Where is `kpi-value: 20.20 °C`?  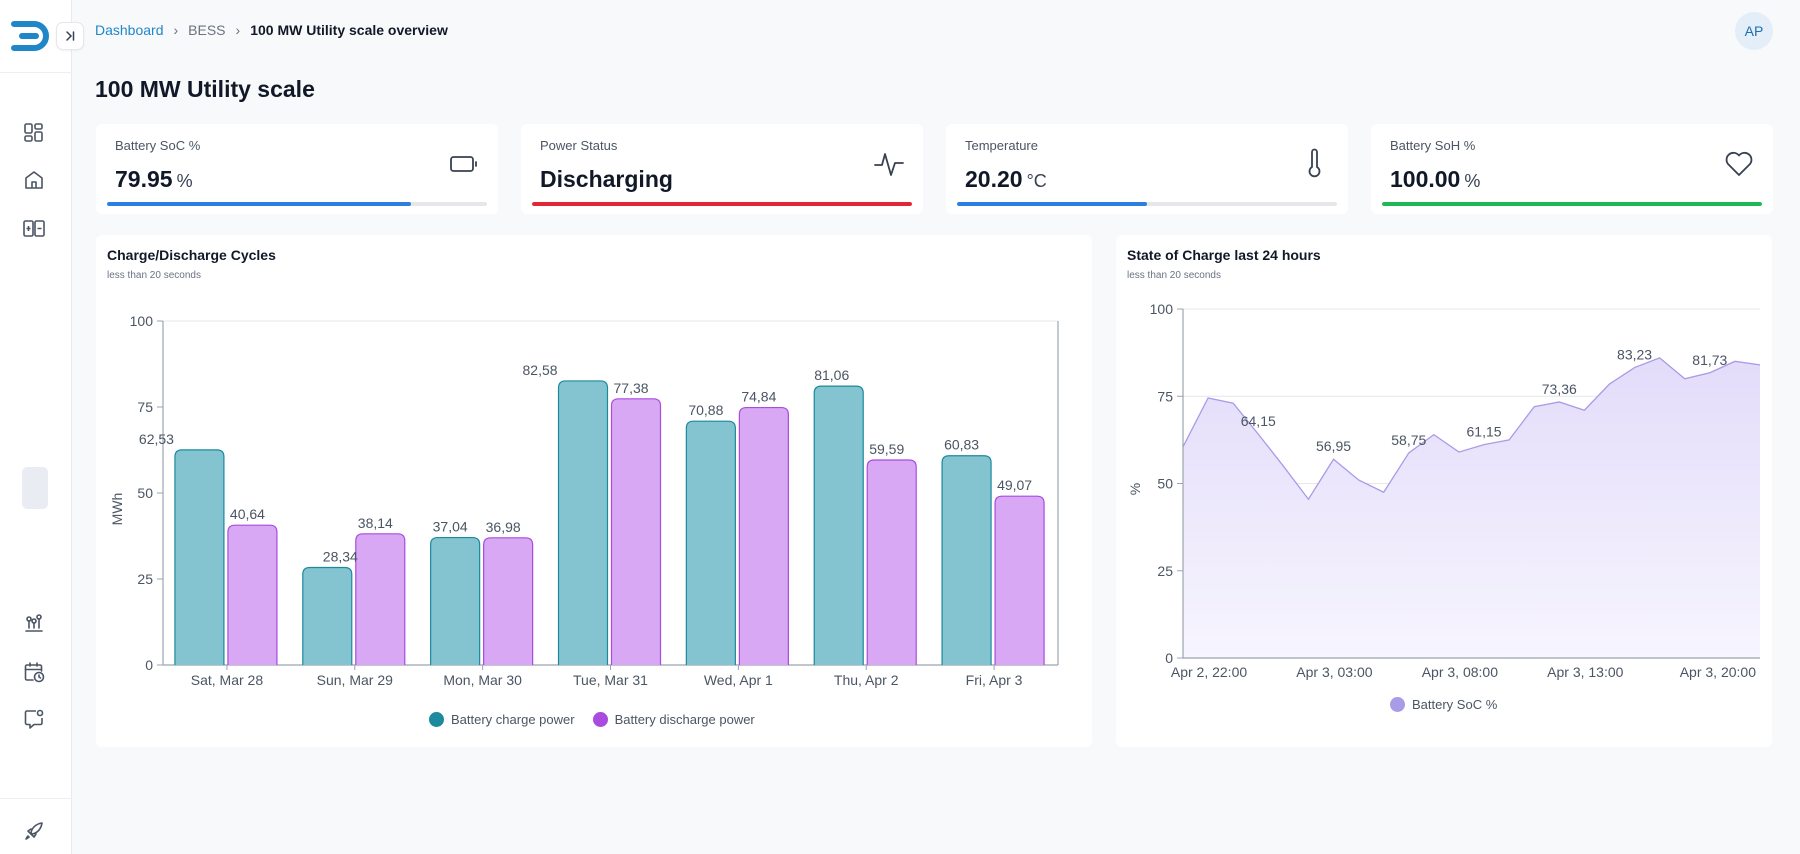
kpi-value: 20.20 °C is located at coordinates (1006, 179).